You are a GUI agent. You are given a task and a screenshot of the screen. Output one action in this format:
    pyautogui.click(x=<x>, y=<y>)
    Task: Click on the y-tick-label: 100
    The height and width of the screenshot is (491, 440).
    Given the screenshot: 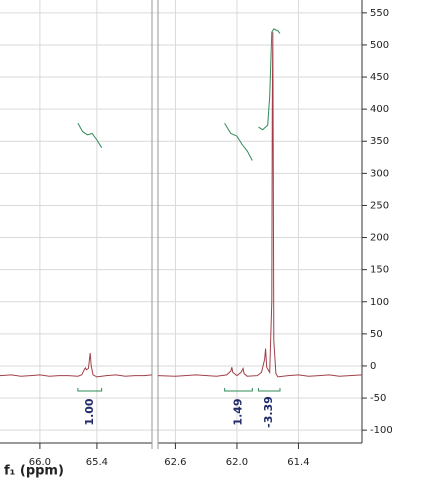 What is the action you would take?
    pyautogui.click(x=379, y=302)
    